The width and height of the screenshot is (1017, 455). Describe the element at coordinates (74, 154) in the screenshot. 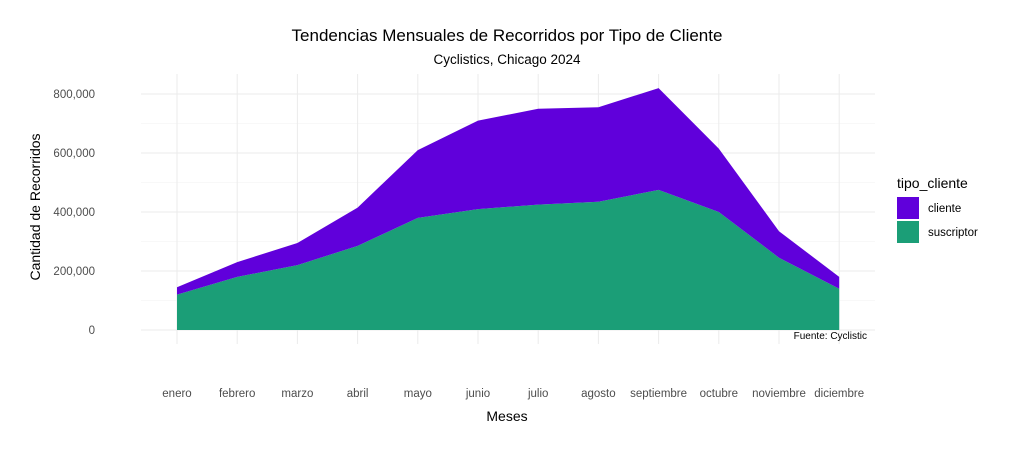

I see `y-tick-label: 600,000` at that location.